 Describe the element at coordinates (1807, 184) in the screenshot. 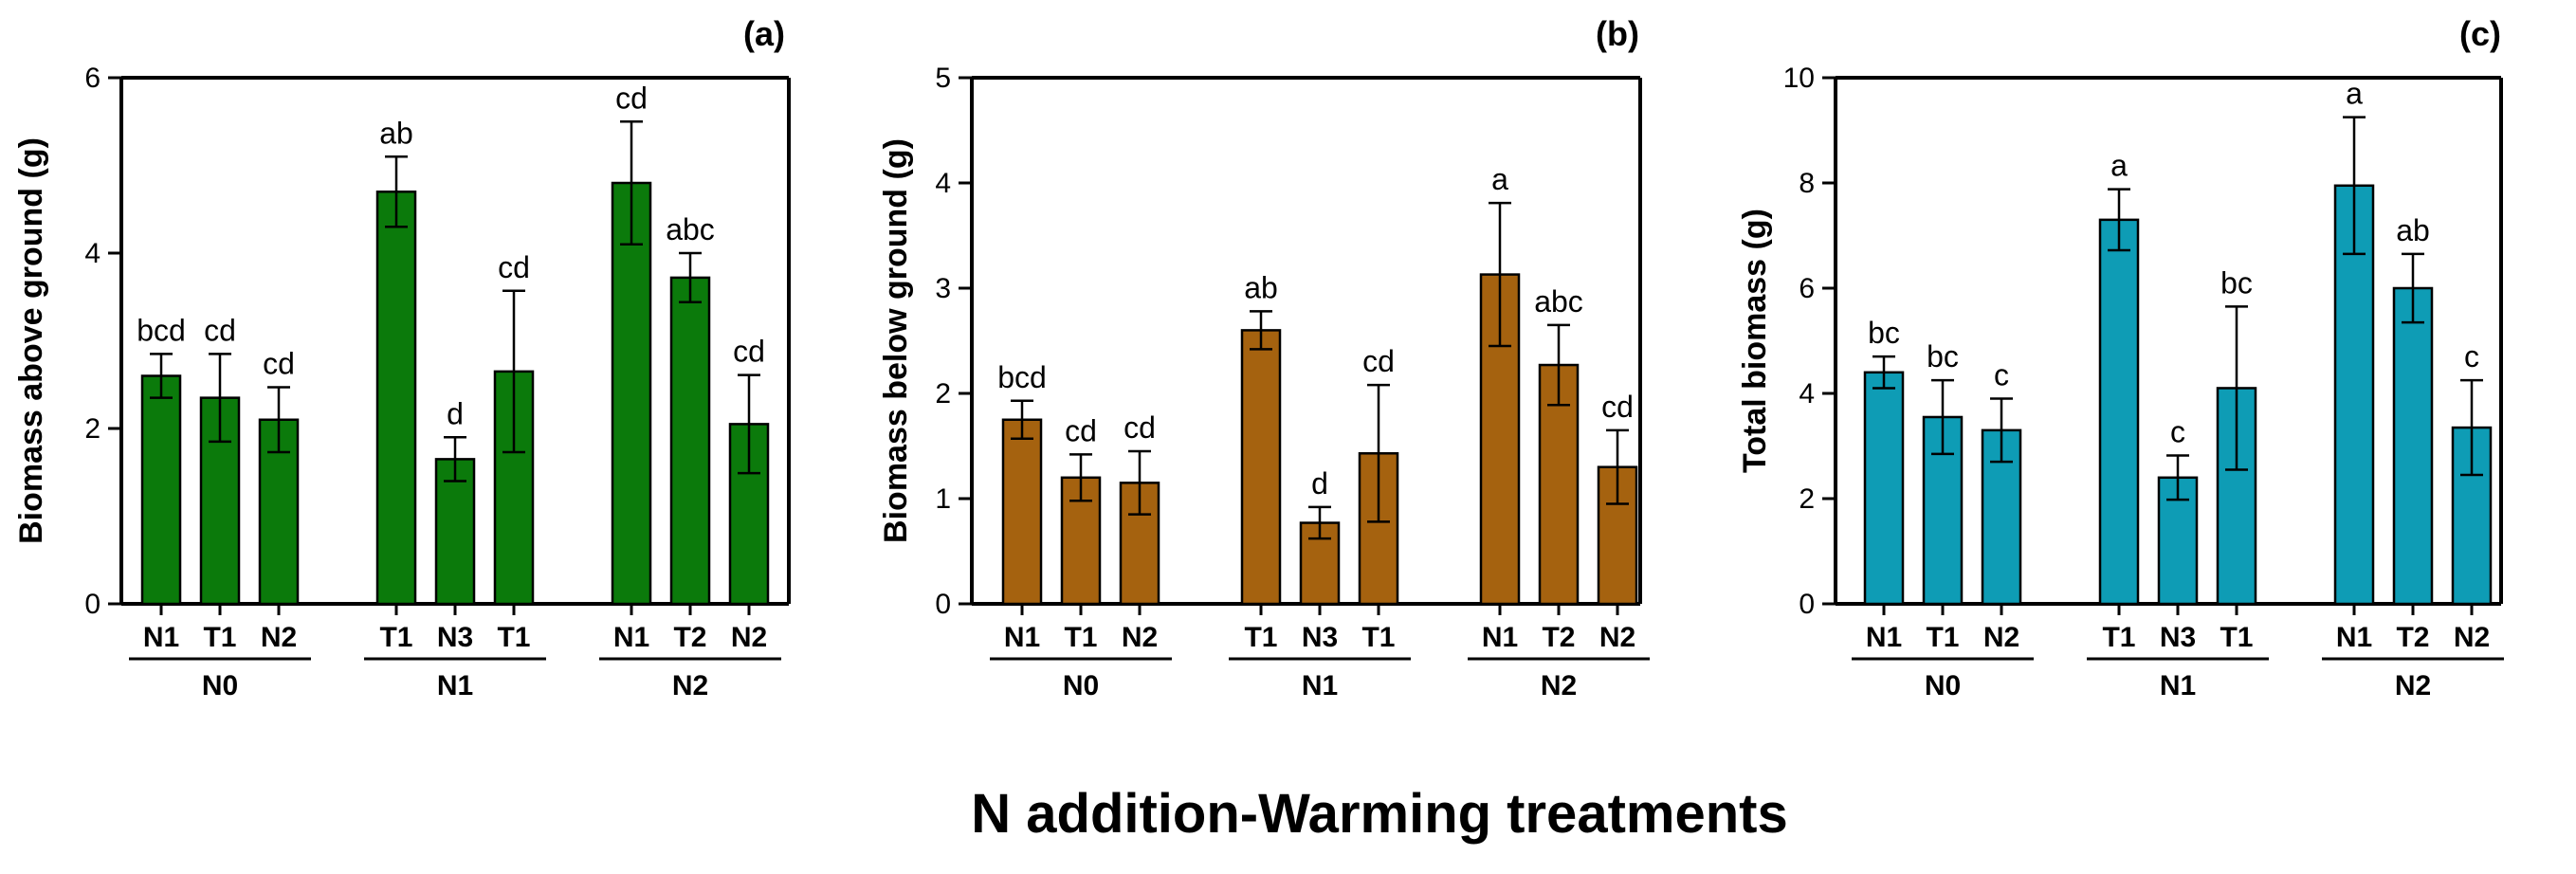

I see `y-tick-label: 8` at that location.